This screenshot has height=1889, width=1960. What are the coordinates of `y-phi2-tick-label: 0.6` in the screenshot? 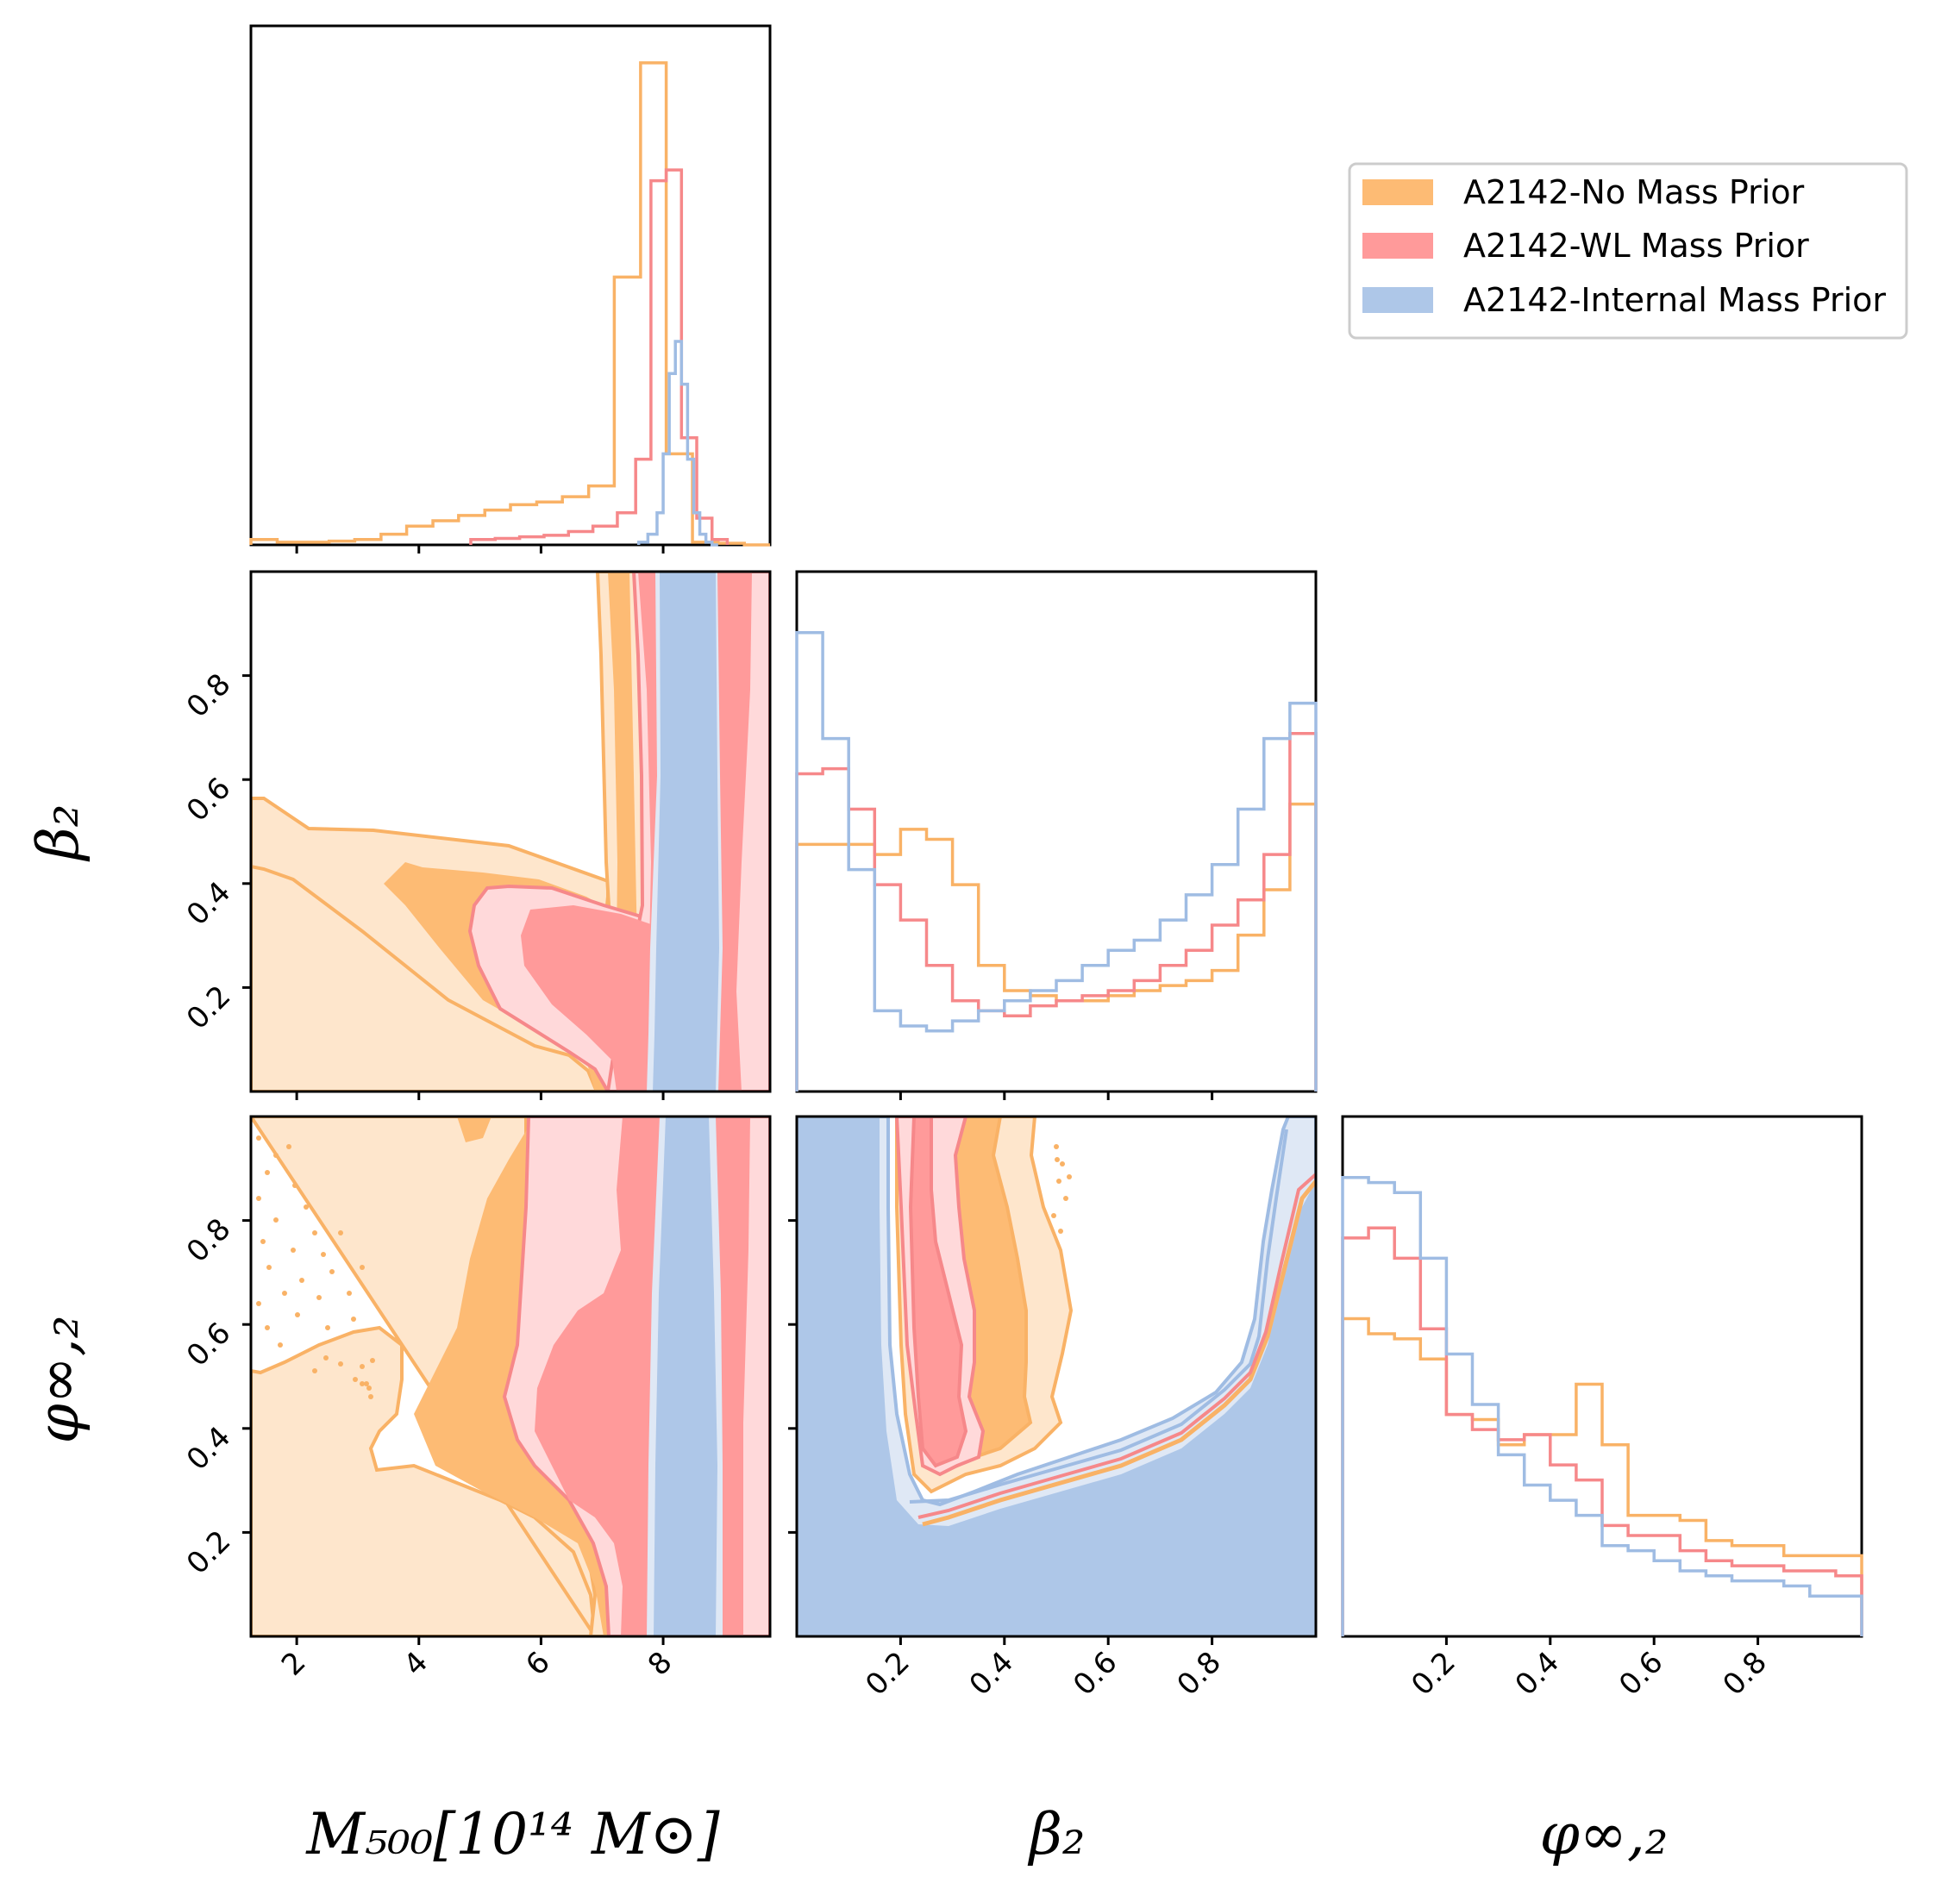 It's located at (209, 1344).